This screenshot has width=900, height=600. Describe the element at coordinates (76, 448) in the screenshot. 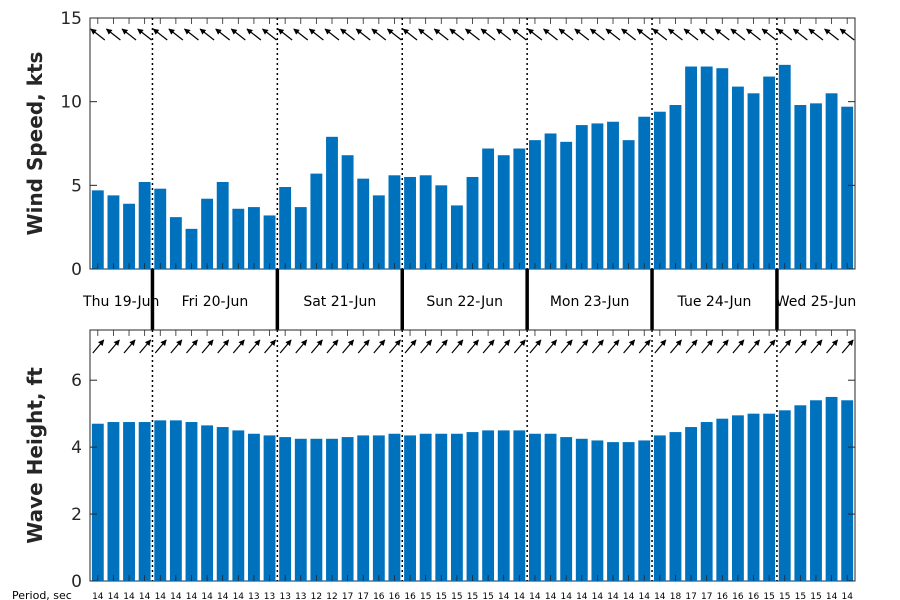

I see `wave-ytick-label: 4` at that location.